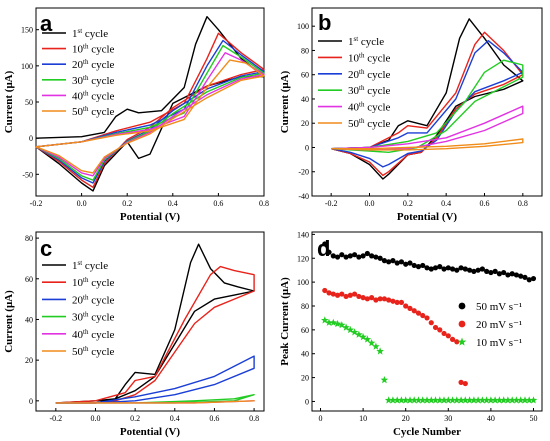  What do you see at coordinates (406, 418) in the screenshot?
I see `x-tick-label: 20` at bounding box center [406, 418].